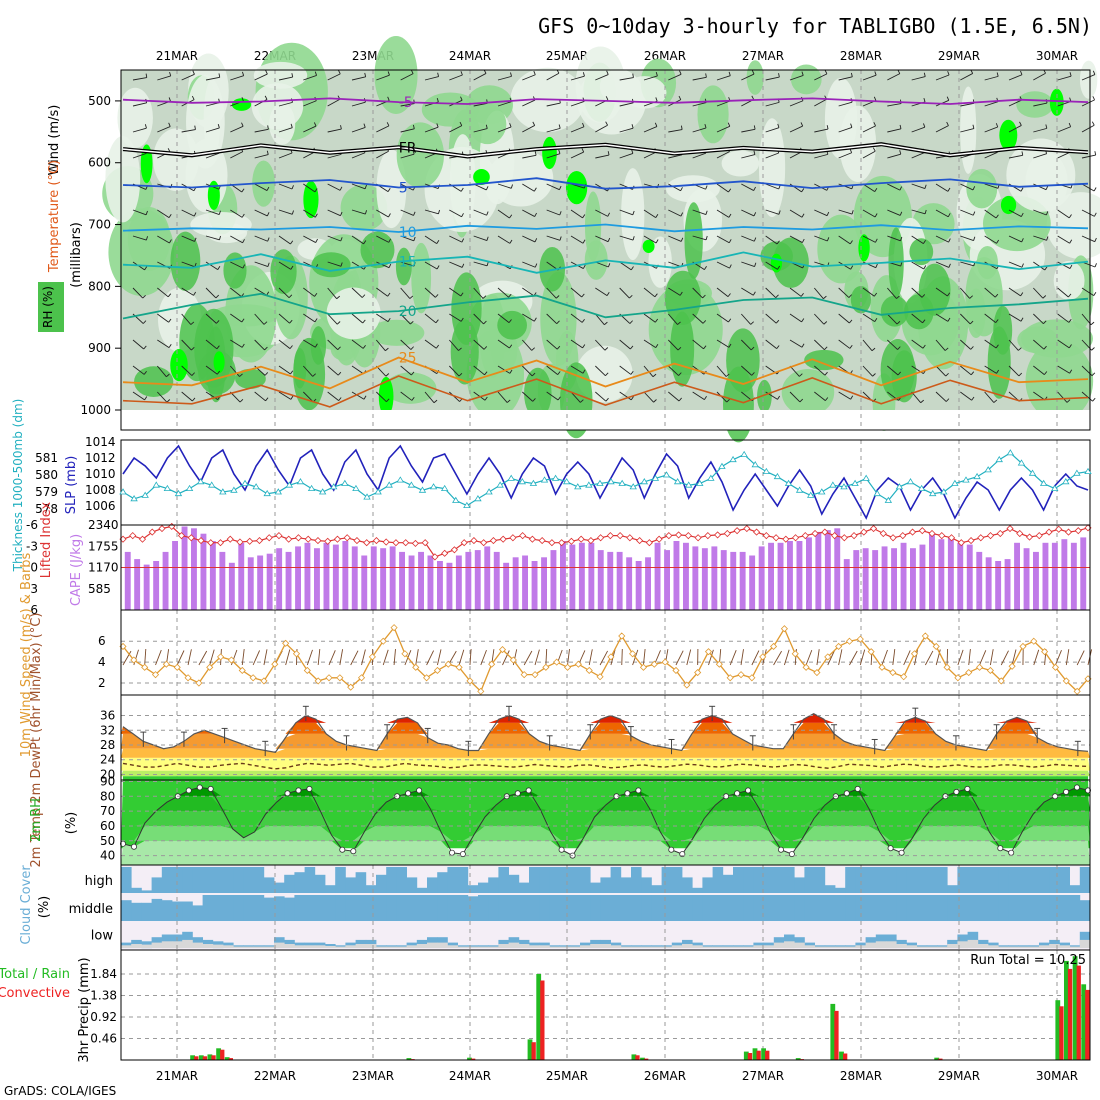  I want to click on precip-convective-bar, so click(230, 1059).